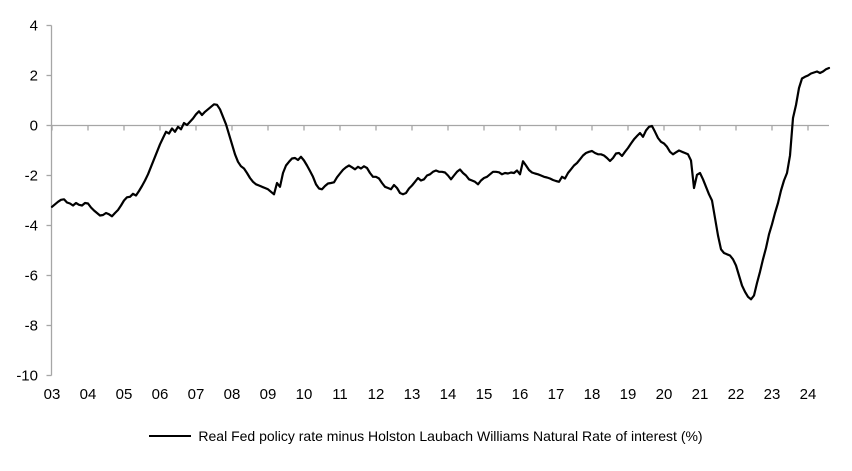  Describe the element at coordinates (592, 394) in the screenshot. I see `x-tick-label: 18` at that location.